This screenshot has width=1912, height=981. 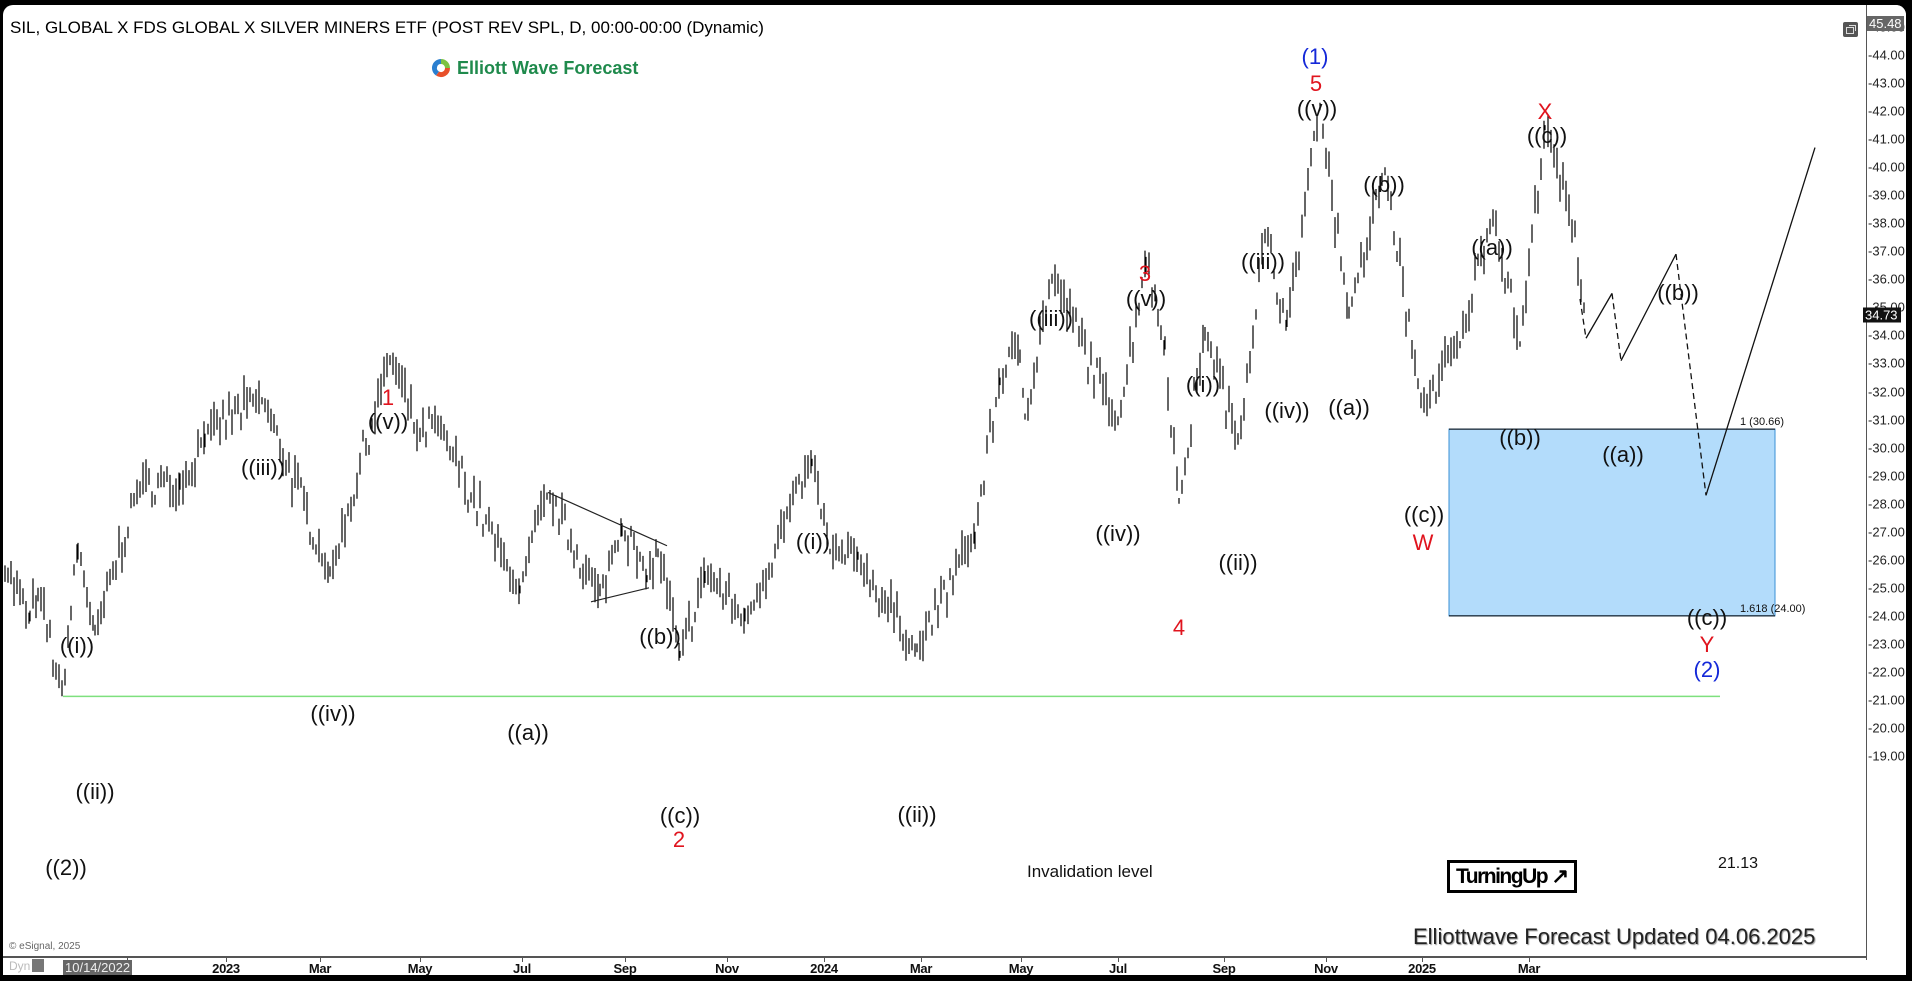 What do you see at coordinates (1886, 699) in the screenshot?
I see `y-tick-label: 21.00` at bounding box center [1886, 699].